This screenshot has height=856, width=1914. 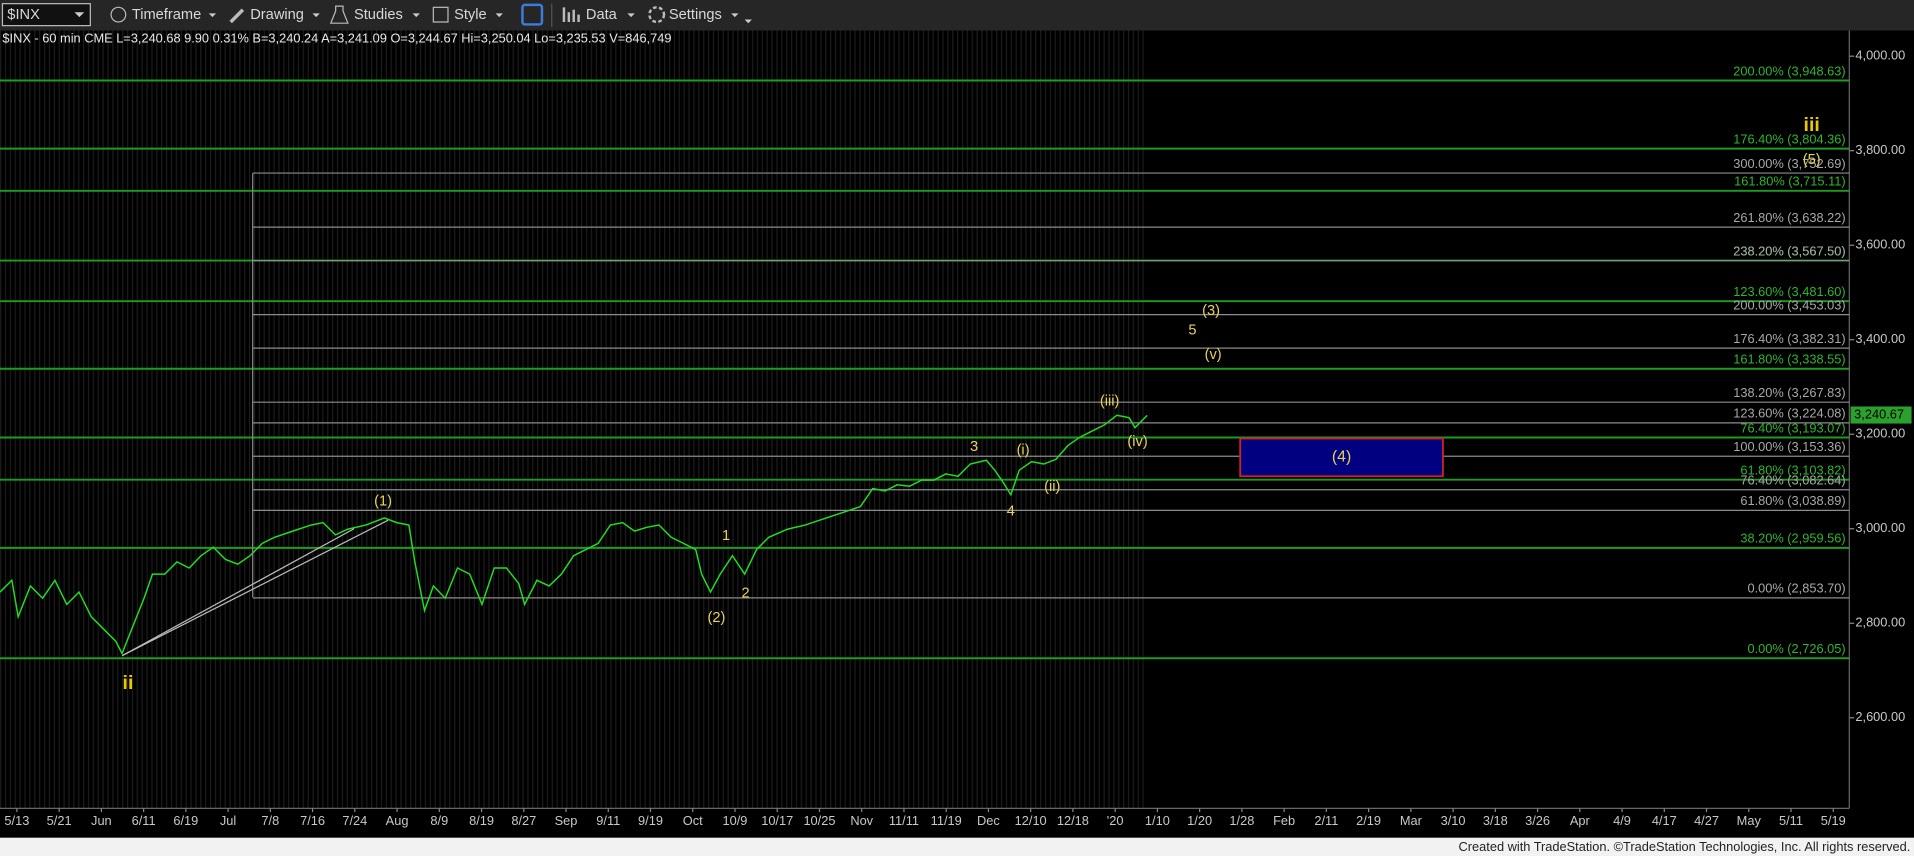 I want to click on wave-label: (2), so click(x=716, y=618).